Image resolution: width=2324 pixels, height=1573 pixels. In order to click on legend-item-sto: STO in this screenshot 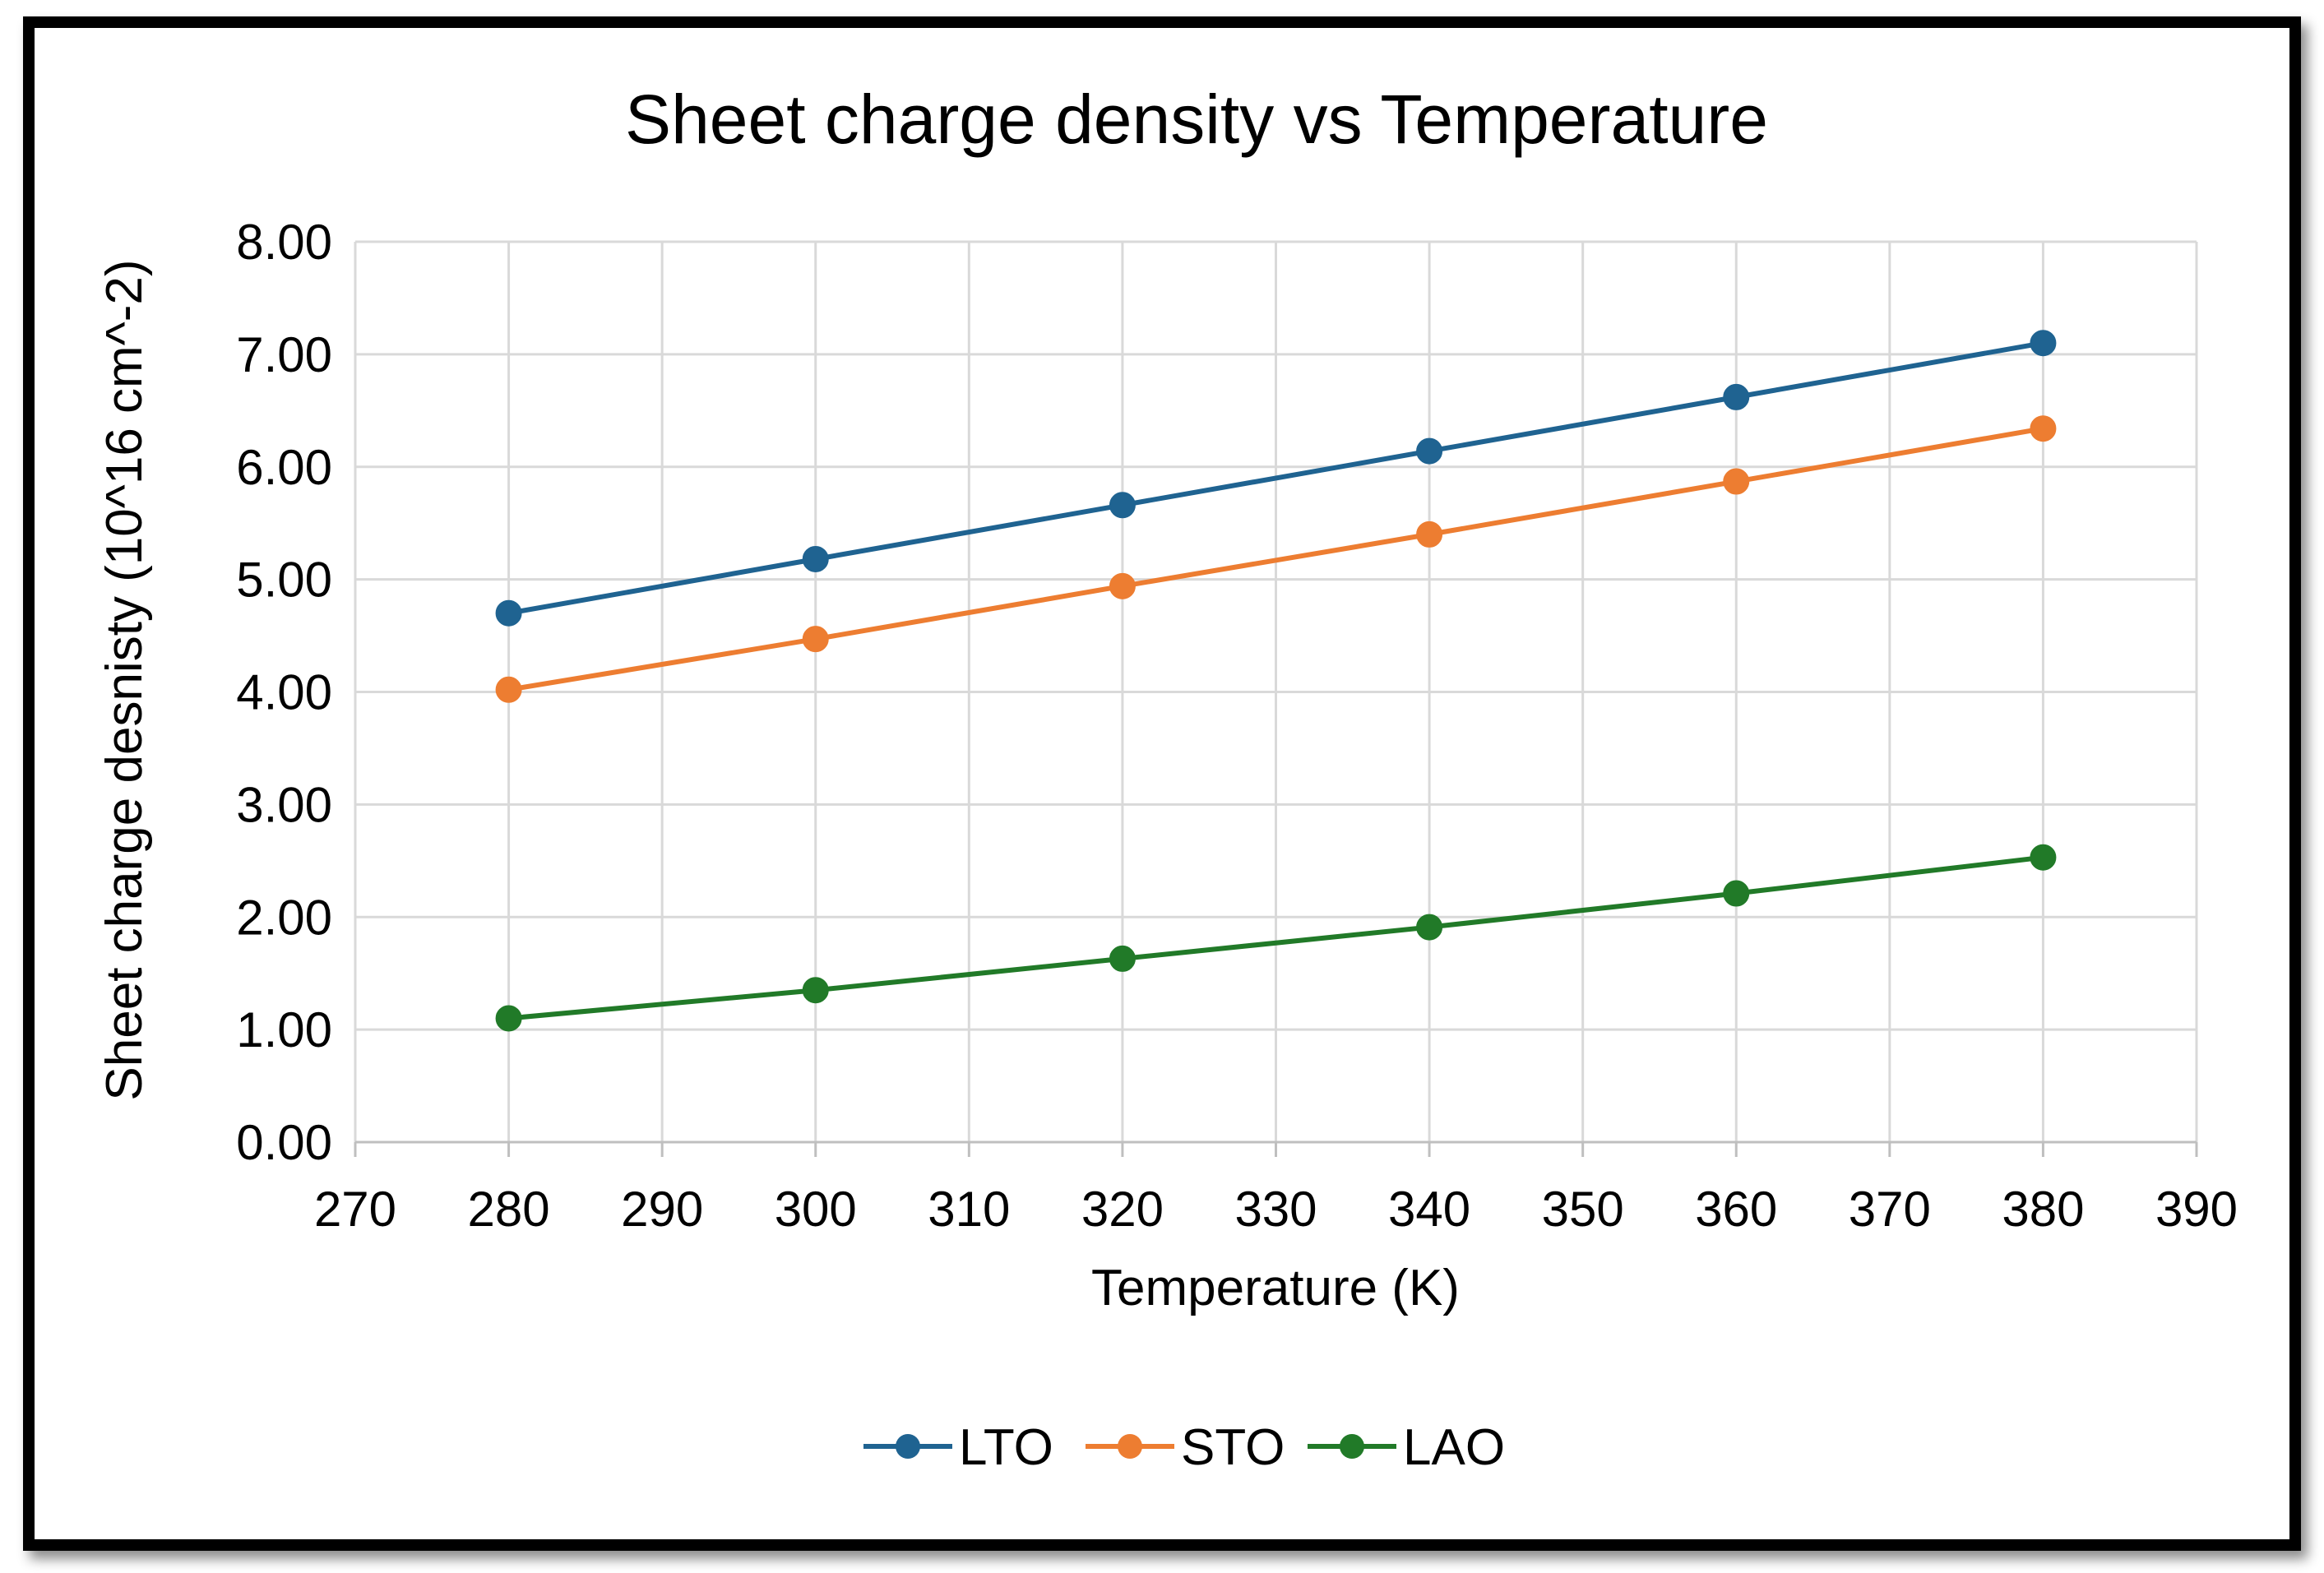, I will do `click(1185, 1447)`.